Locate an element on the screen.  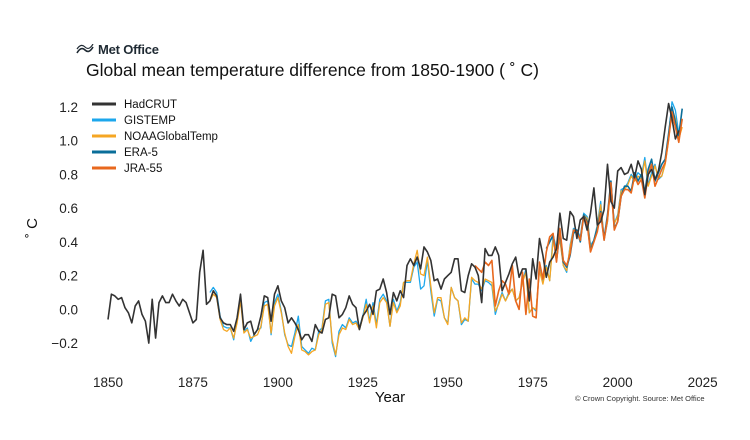
x-tick-label: 2025 is located at coordinates (703, 382).